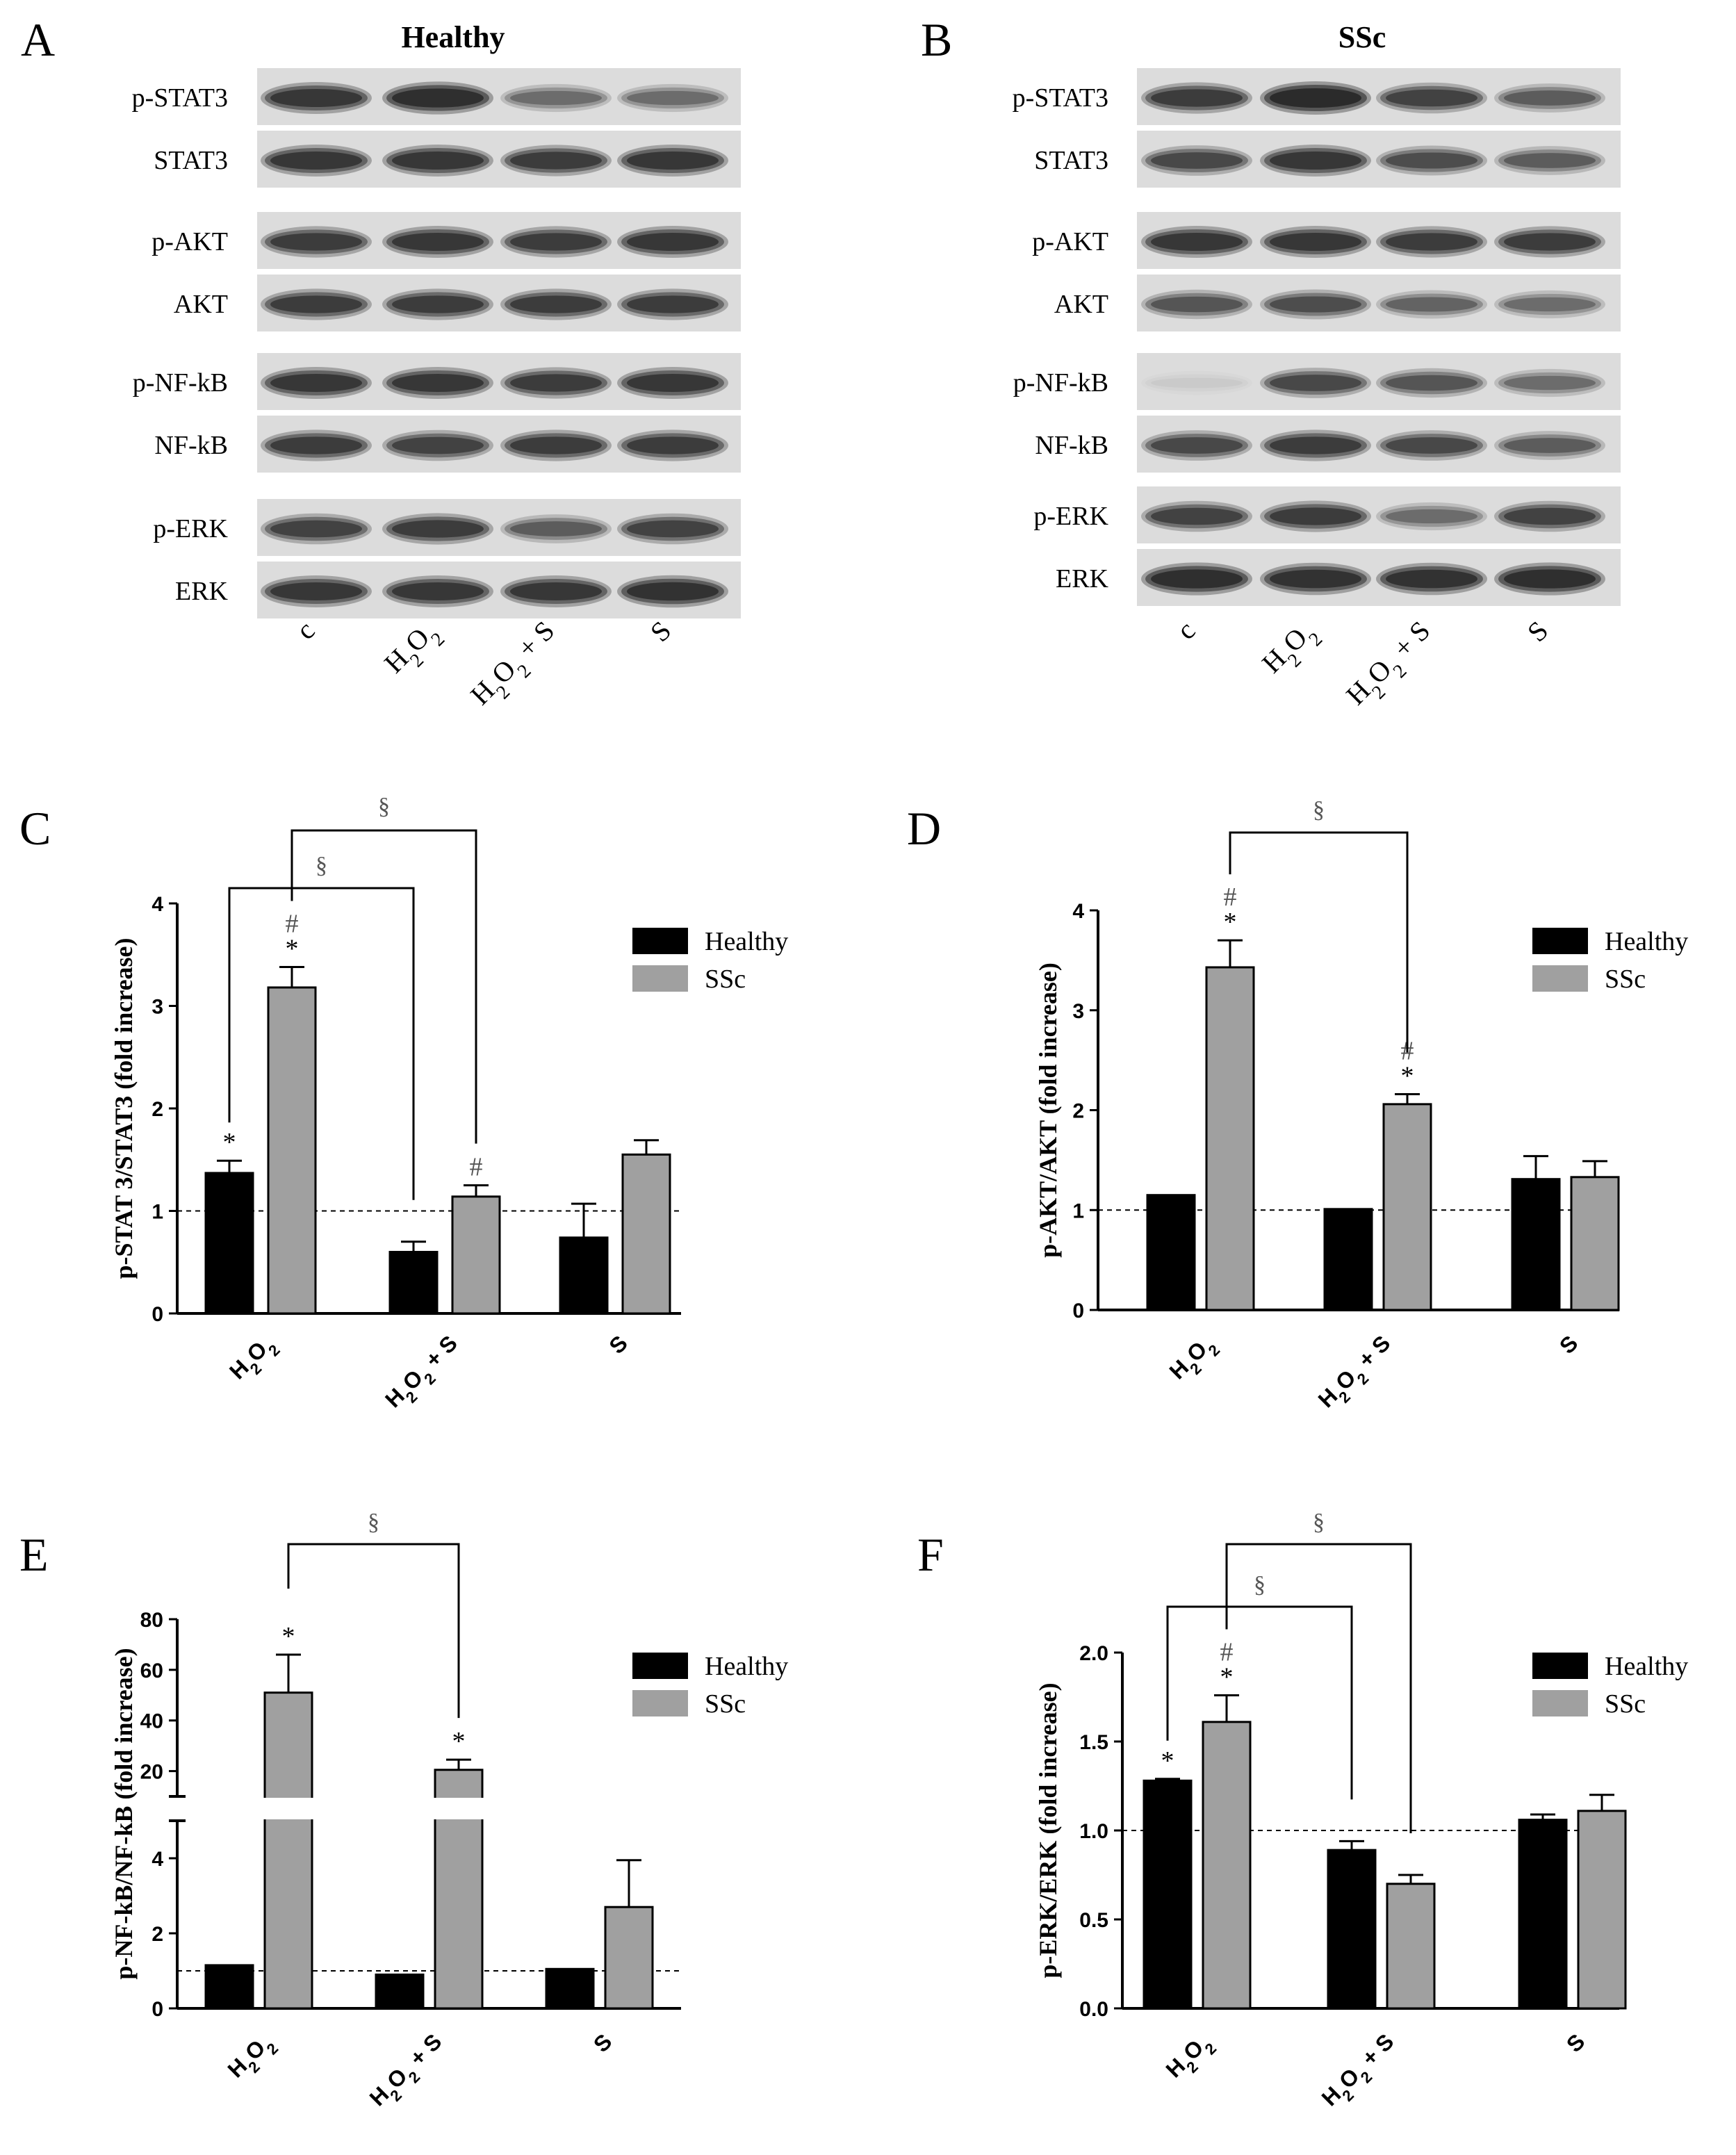 The height and width of the screenshot is (2155, 1736). Describe the element at coordinates (1171, 1252) in the screenshot. I see `bar-healthy-h2o2` at that location.